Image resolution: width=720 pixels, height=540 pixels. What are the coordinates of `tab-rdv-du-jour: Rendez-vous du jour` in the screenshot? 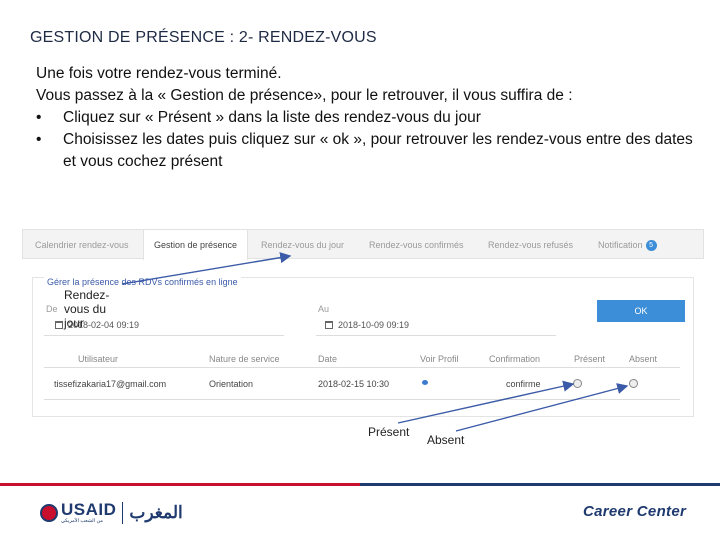 It's located at (303, 245).